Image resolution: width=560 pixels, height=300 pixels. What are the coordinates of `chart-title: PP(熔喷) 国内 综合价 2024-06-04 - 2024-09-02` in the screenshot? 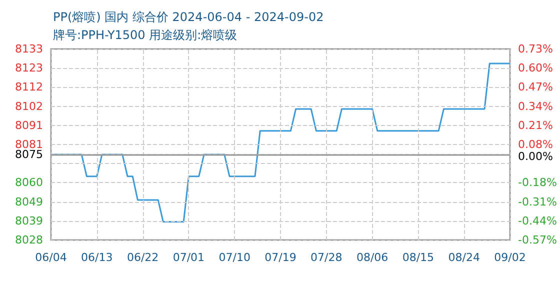 It's located at (188, 17).